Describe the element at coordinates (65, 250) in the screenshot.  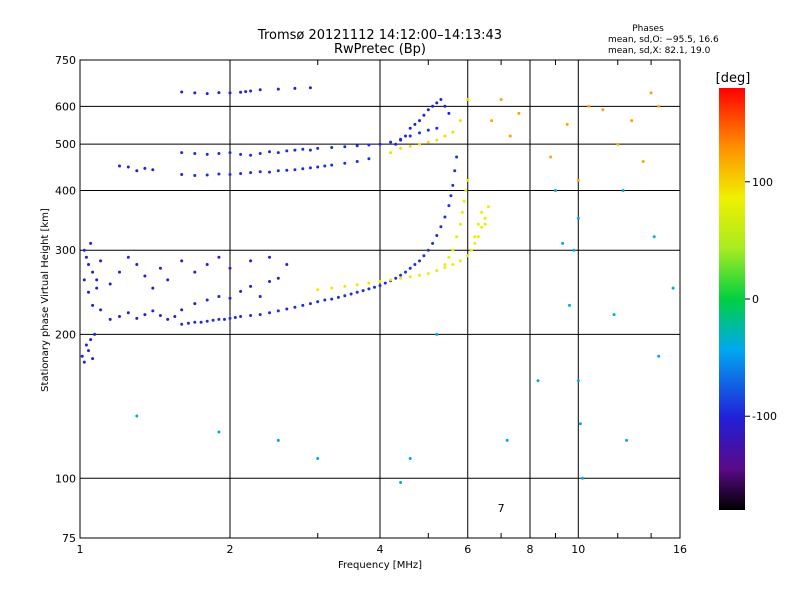
I see `y-tick-label: 300` at that location.